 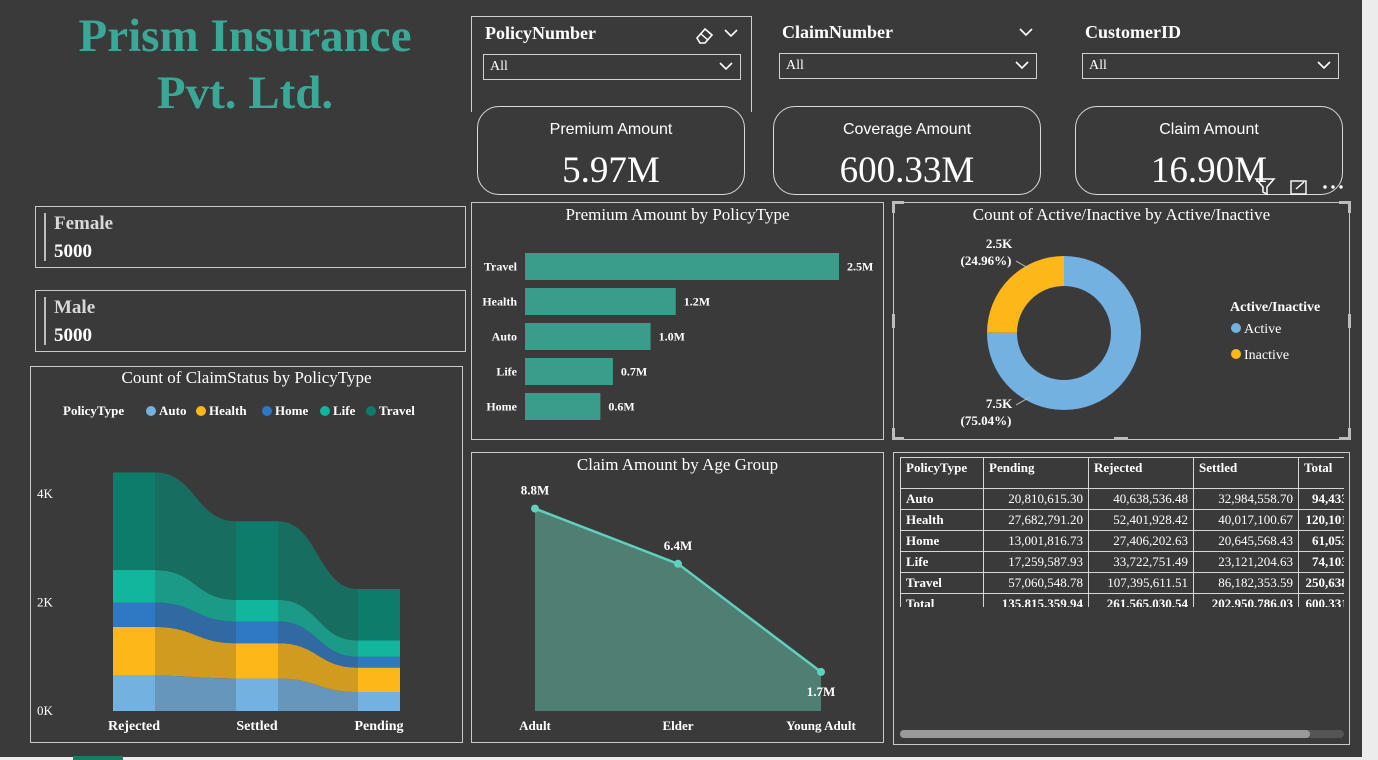 I want to click on column-header: Rejected, so click(x=1141, y=473).